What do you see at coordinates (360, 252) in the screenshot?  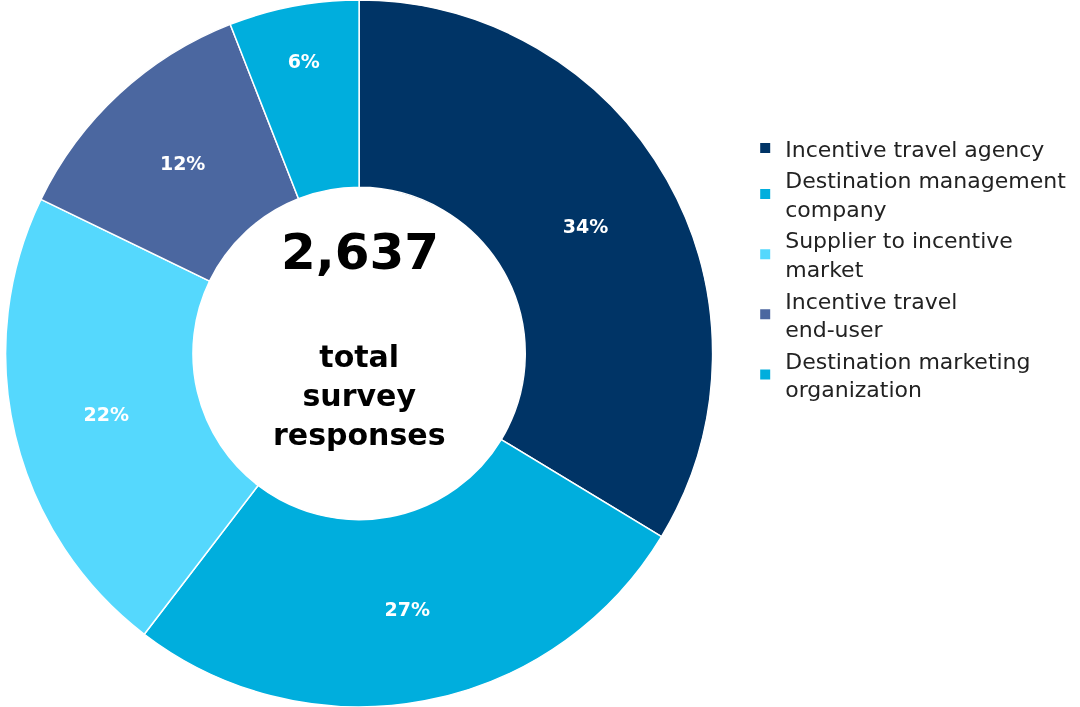 I see `text: 2,637` at bounding box center [360, 252].